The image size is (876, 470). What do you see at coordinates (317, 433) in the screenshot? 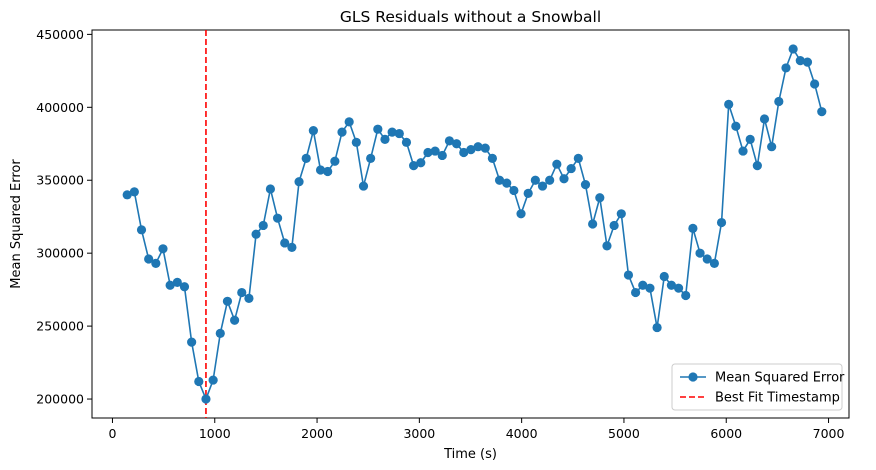
I see `x-tick-label: 2000` at bounding box center [317, 433].